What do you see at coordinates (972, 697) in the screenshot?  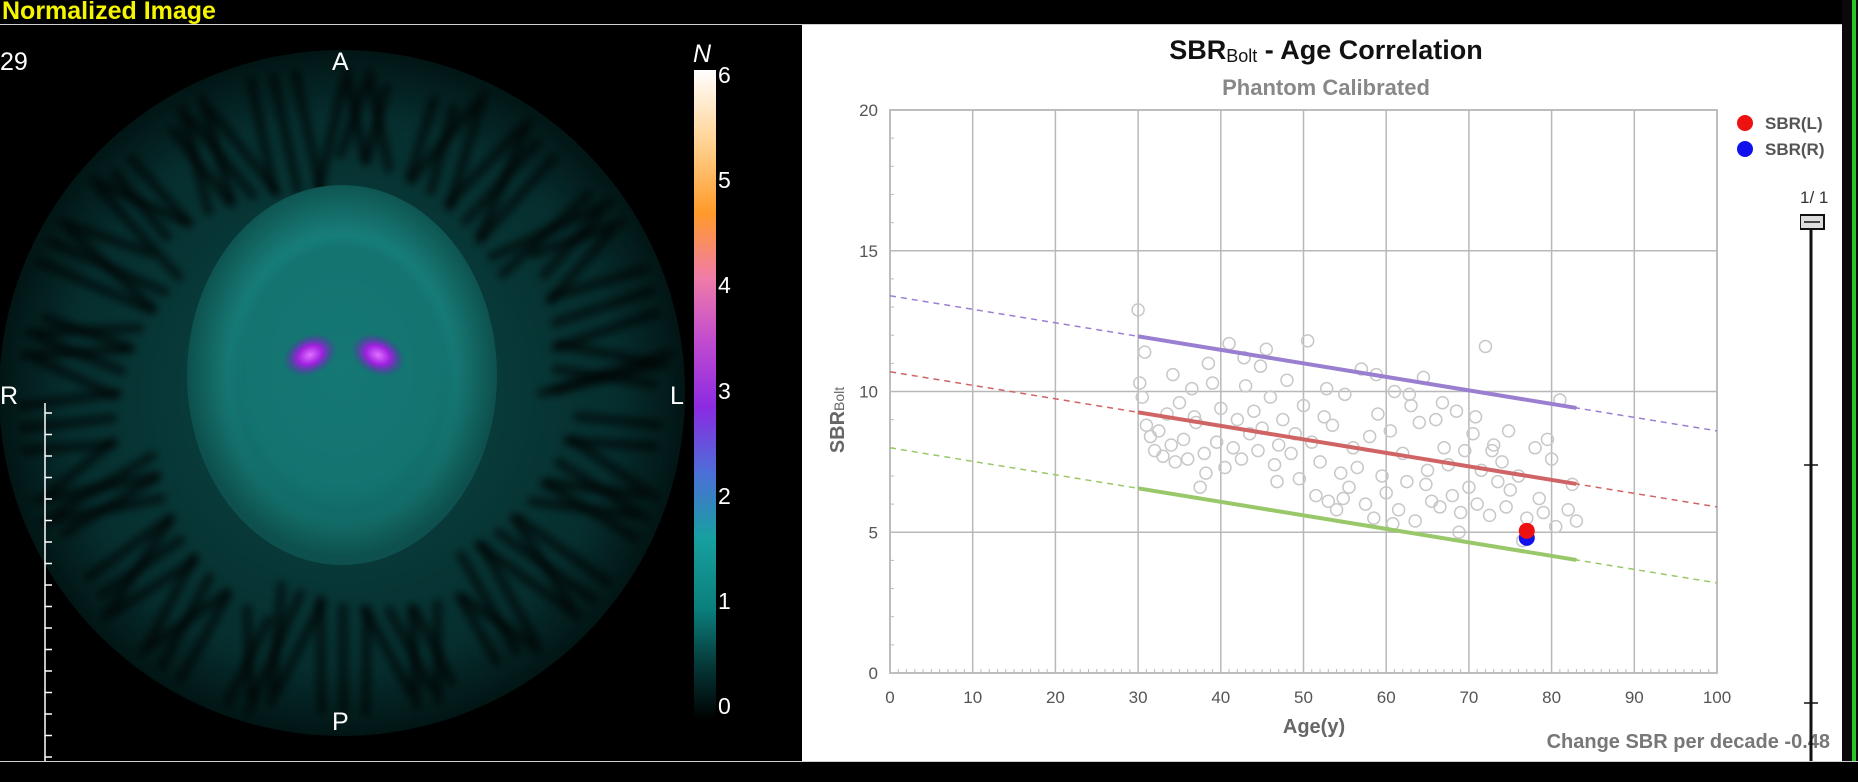 I see `x-tick-label: 10` at bounding box center [972, 697].